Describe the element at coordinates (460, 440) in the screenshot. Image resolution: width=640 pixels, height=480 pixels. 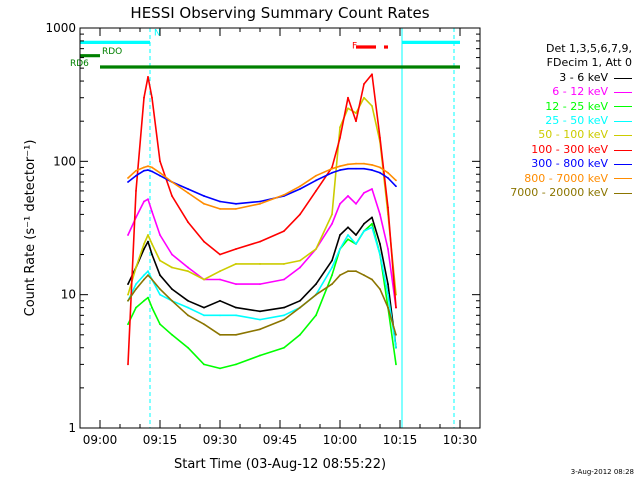
I see `x-tick-label-6: 10:30` at that location.